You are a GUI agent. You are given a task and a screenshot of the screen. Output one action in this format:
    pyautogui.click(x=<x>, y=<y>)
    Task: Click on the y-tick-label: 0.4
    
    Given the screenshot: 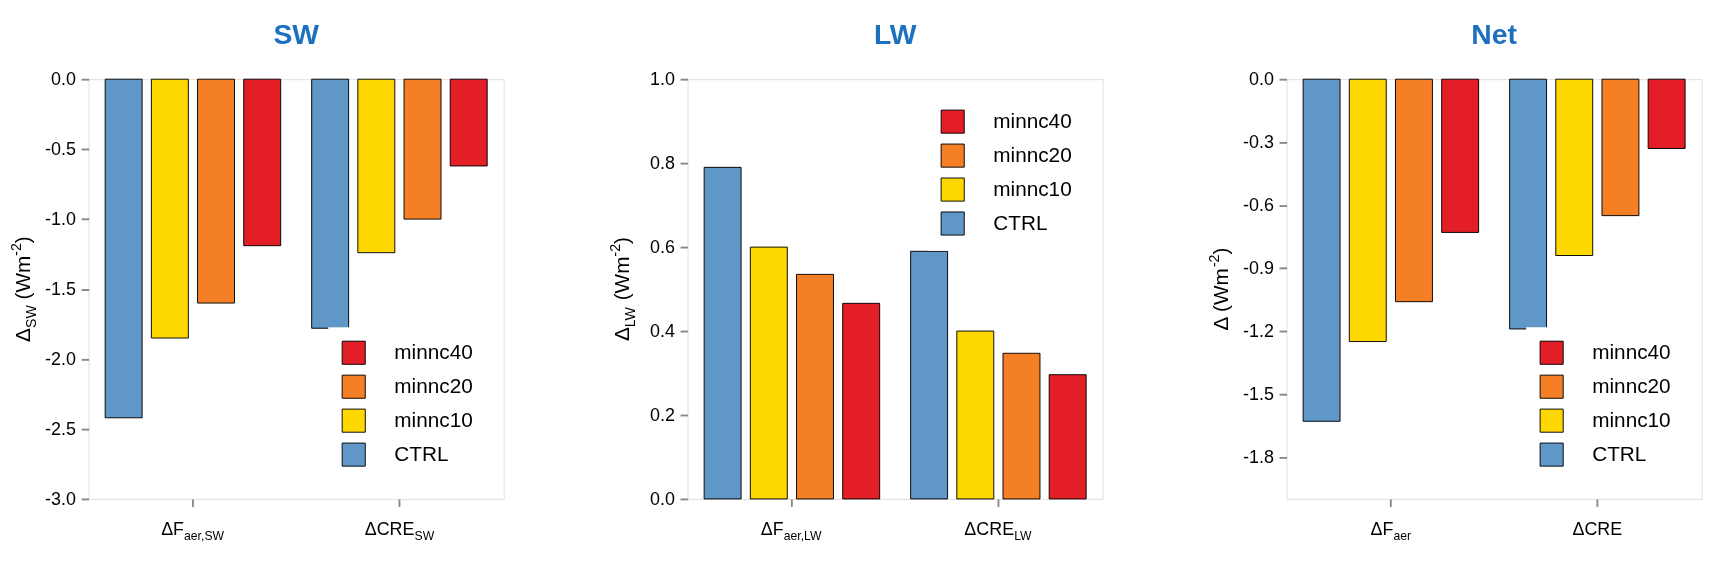 What is the action you would take?
    pyautogui.click(x=662, y=331)
    